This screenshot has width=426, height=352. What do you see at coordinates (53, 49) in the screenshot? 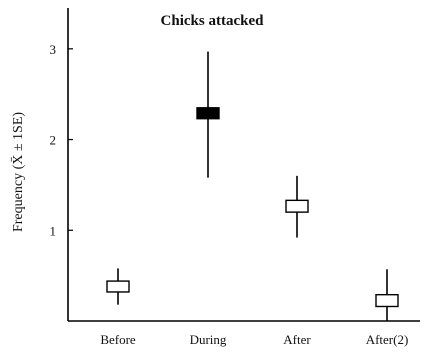
I see `y-tick-label-3: 3` at bounding box center [53, 49].